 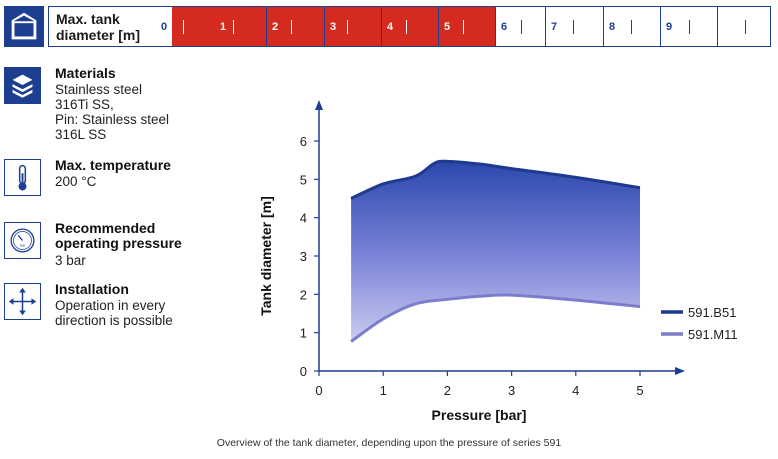 What do you see at coordinates (303, 141) in the screenshot?
I see `y-tick-label: 6` at bounding box center [303, 141].